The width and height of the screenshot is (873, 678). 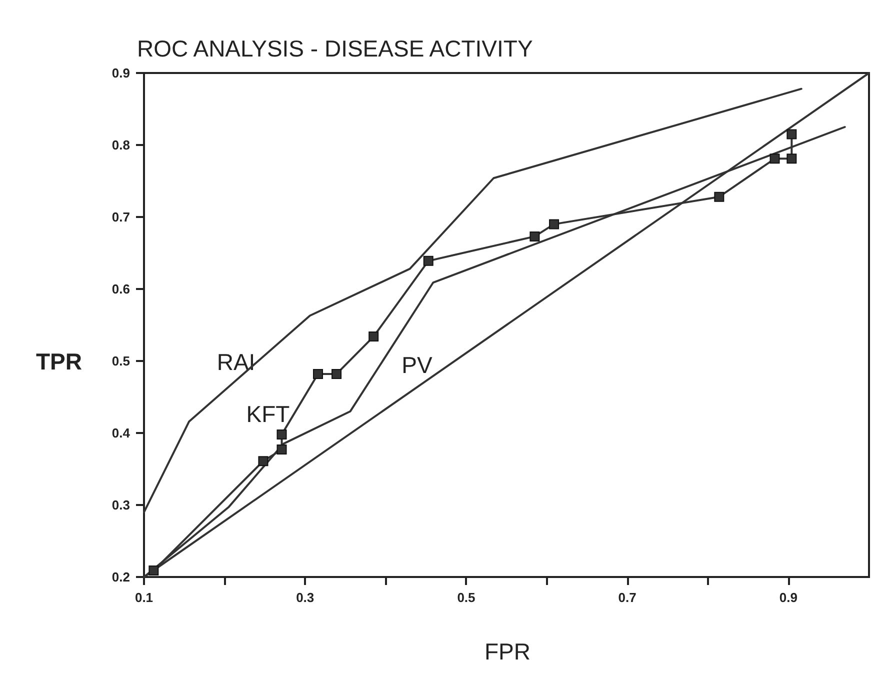 I want to click on y-tick-label: 0.4, so click(x=121, y=433).